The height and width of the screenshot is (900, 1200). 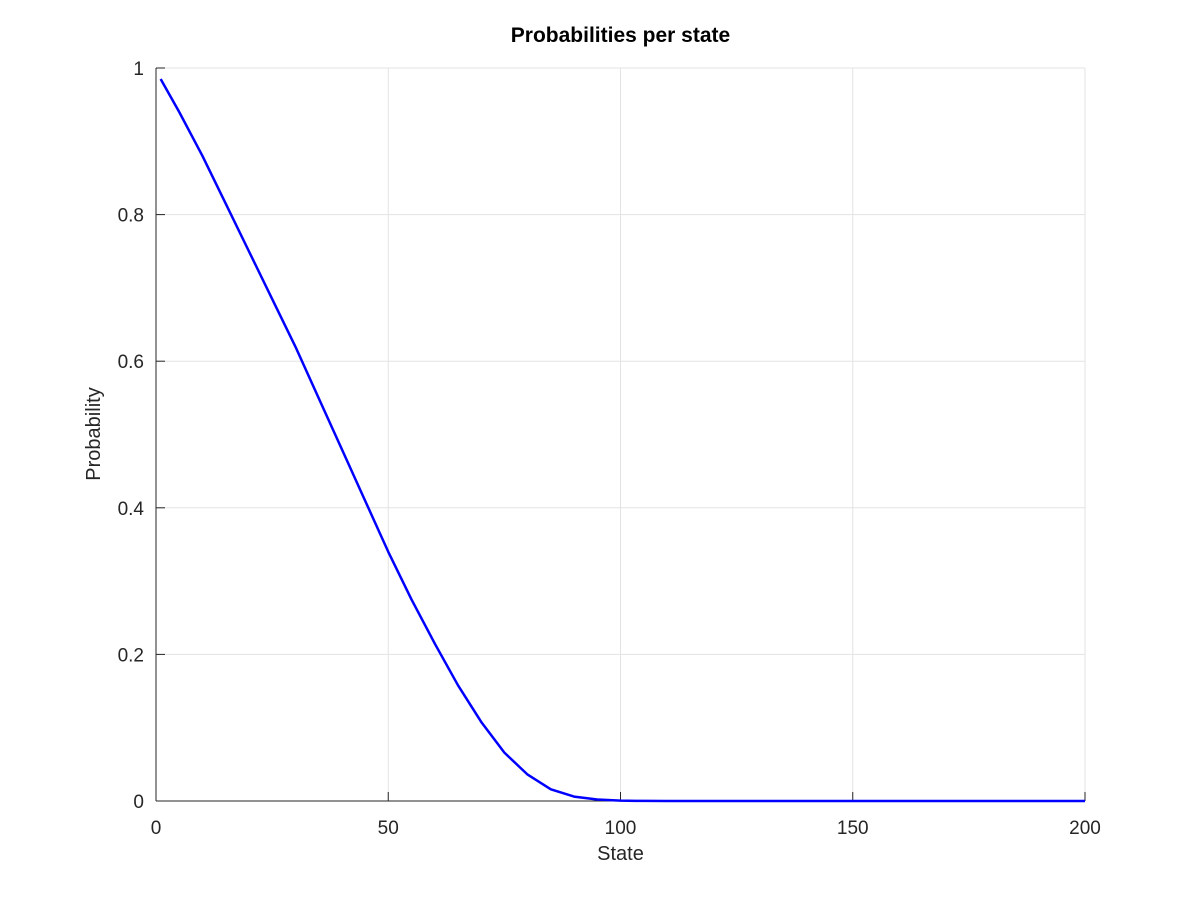 I want to click on x-axis-label: State, so click(x=620, y=854).